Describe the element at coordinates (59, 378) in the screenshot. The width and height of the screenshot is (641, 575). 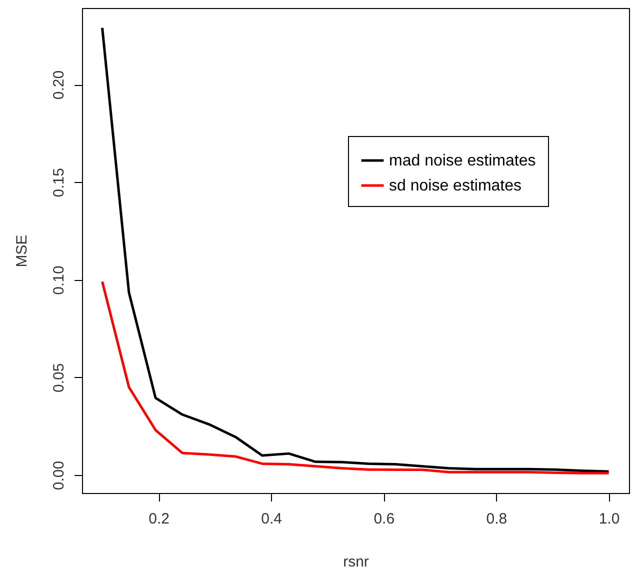
I see `y-tick-label: 0.05` at that location.